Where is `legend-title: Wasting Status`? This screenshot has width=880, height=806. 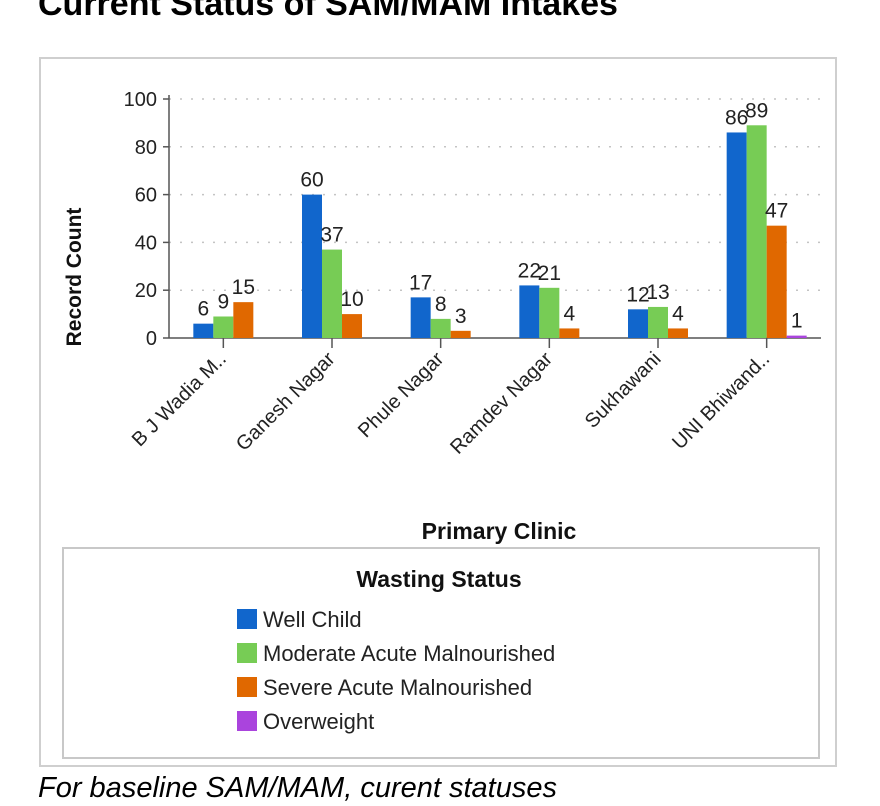 legend-title: Wasting Status is located at coordinates (438, 579).